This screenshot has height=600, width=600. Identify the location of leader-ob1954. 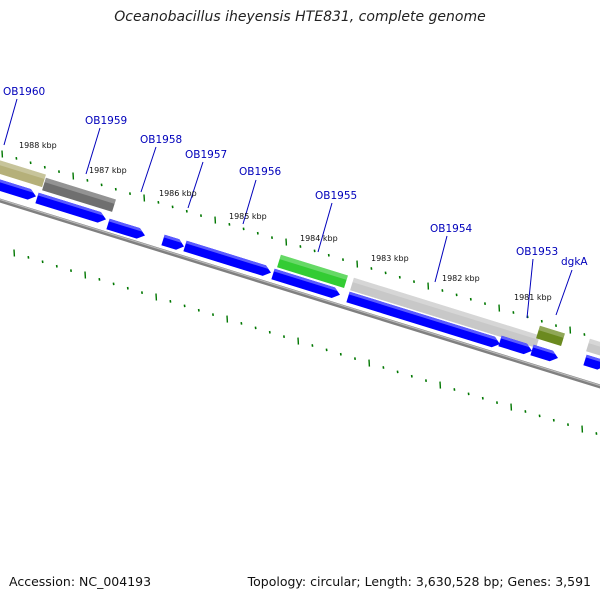
(441, 259).